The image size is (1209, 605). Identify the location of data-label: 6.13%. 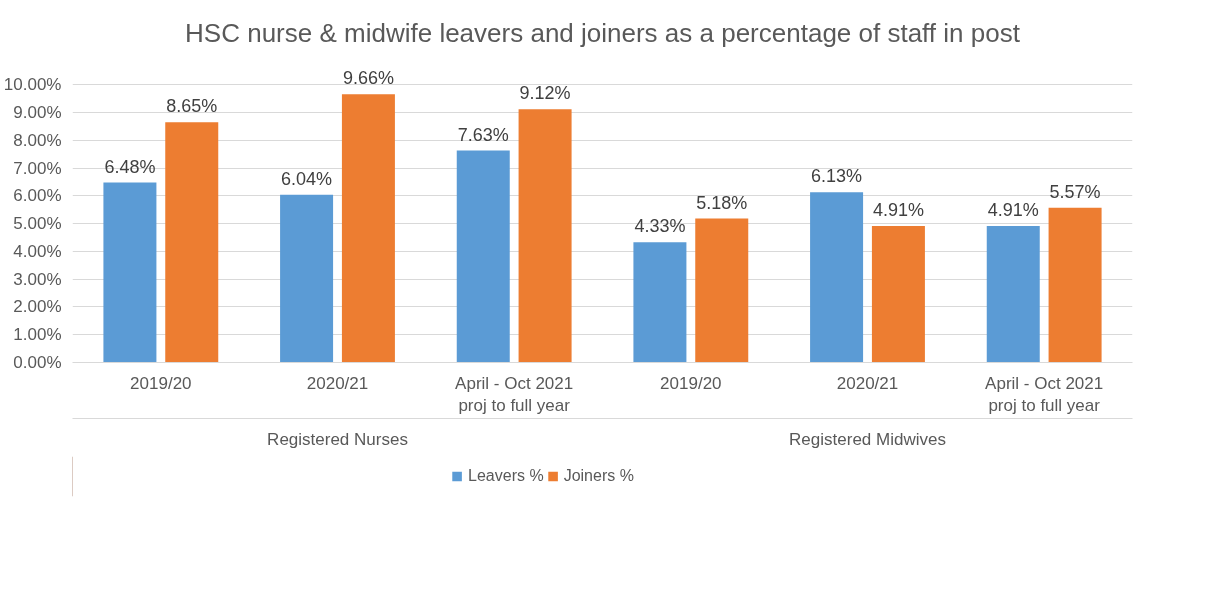
(837, 176).